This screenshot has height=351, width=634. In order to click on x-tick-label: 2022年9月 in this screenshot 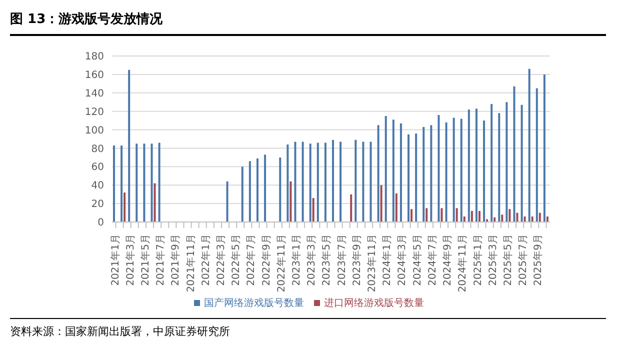, I will do `click(266, 260)`.